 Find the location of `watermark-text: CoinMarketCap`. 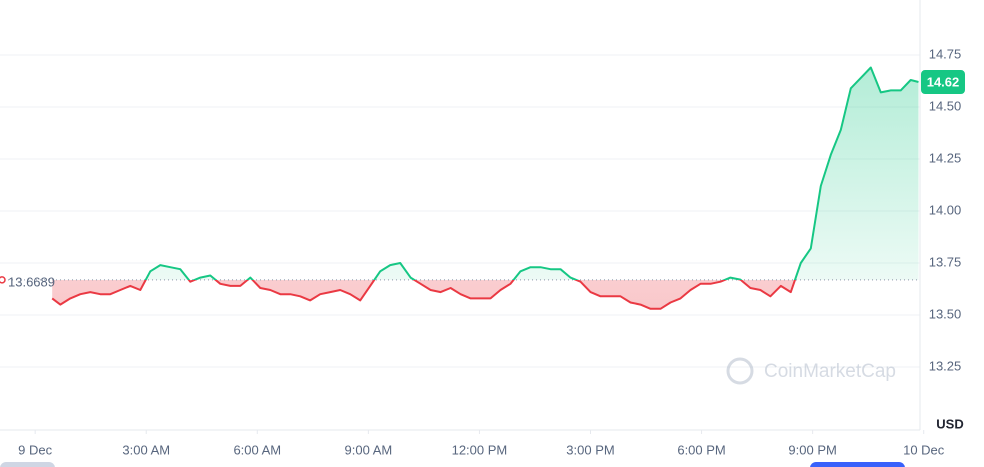

watermark-text: CoinMarketCap is located at coordinates (830, 371).